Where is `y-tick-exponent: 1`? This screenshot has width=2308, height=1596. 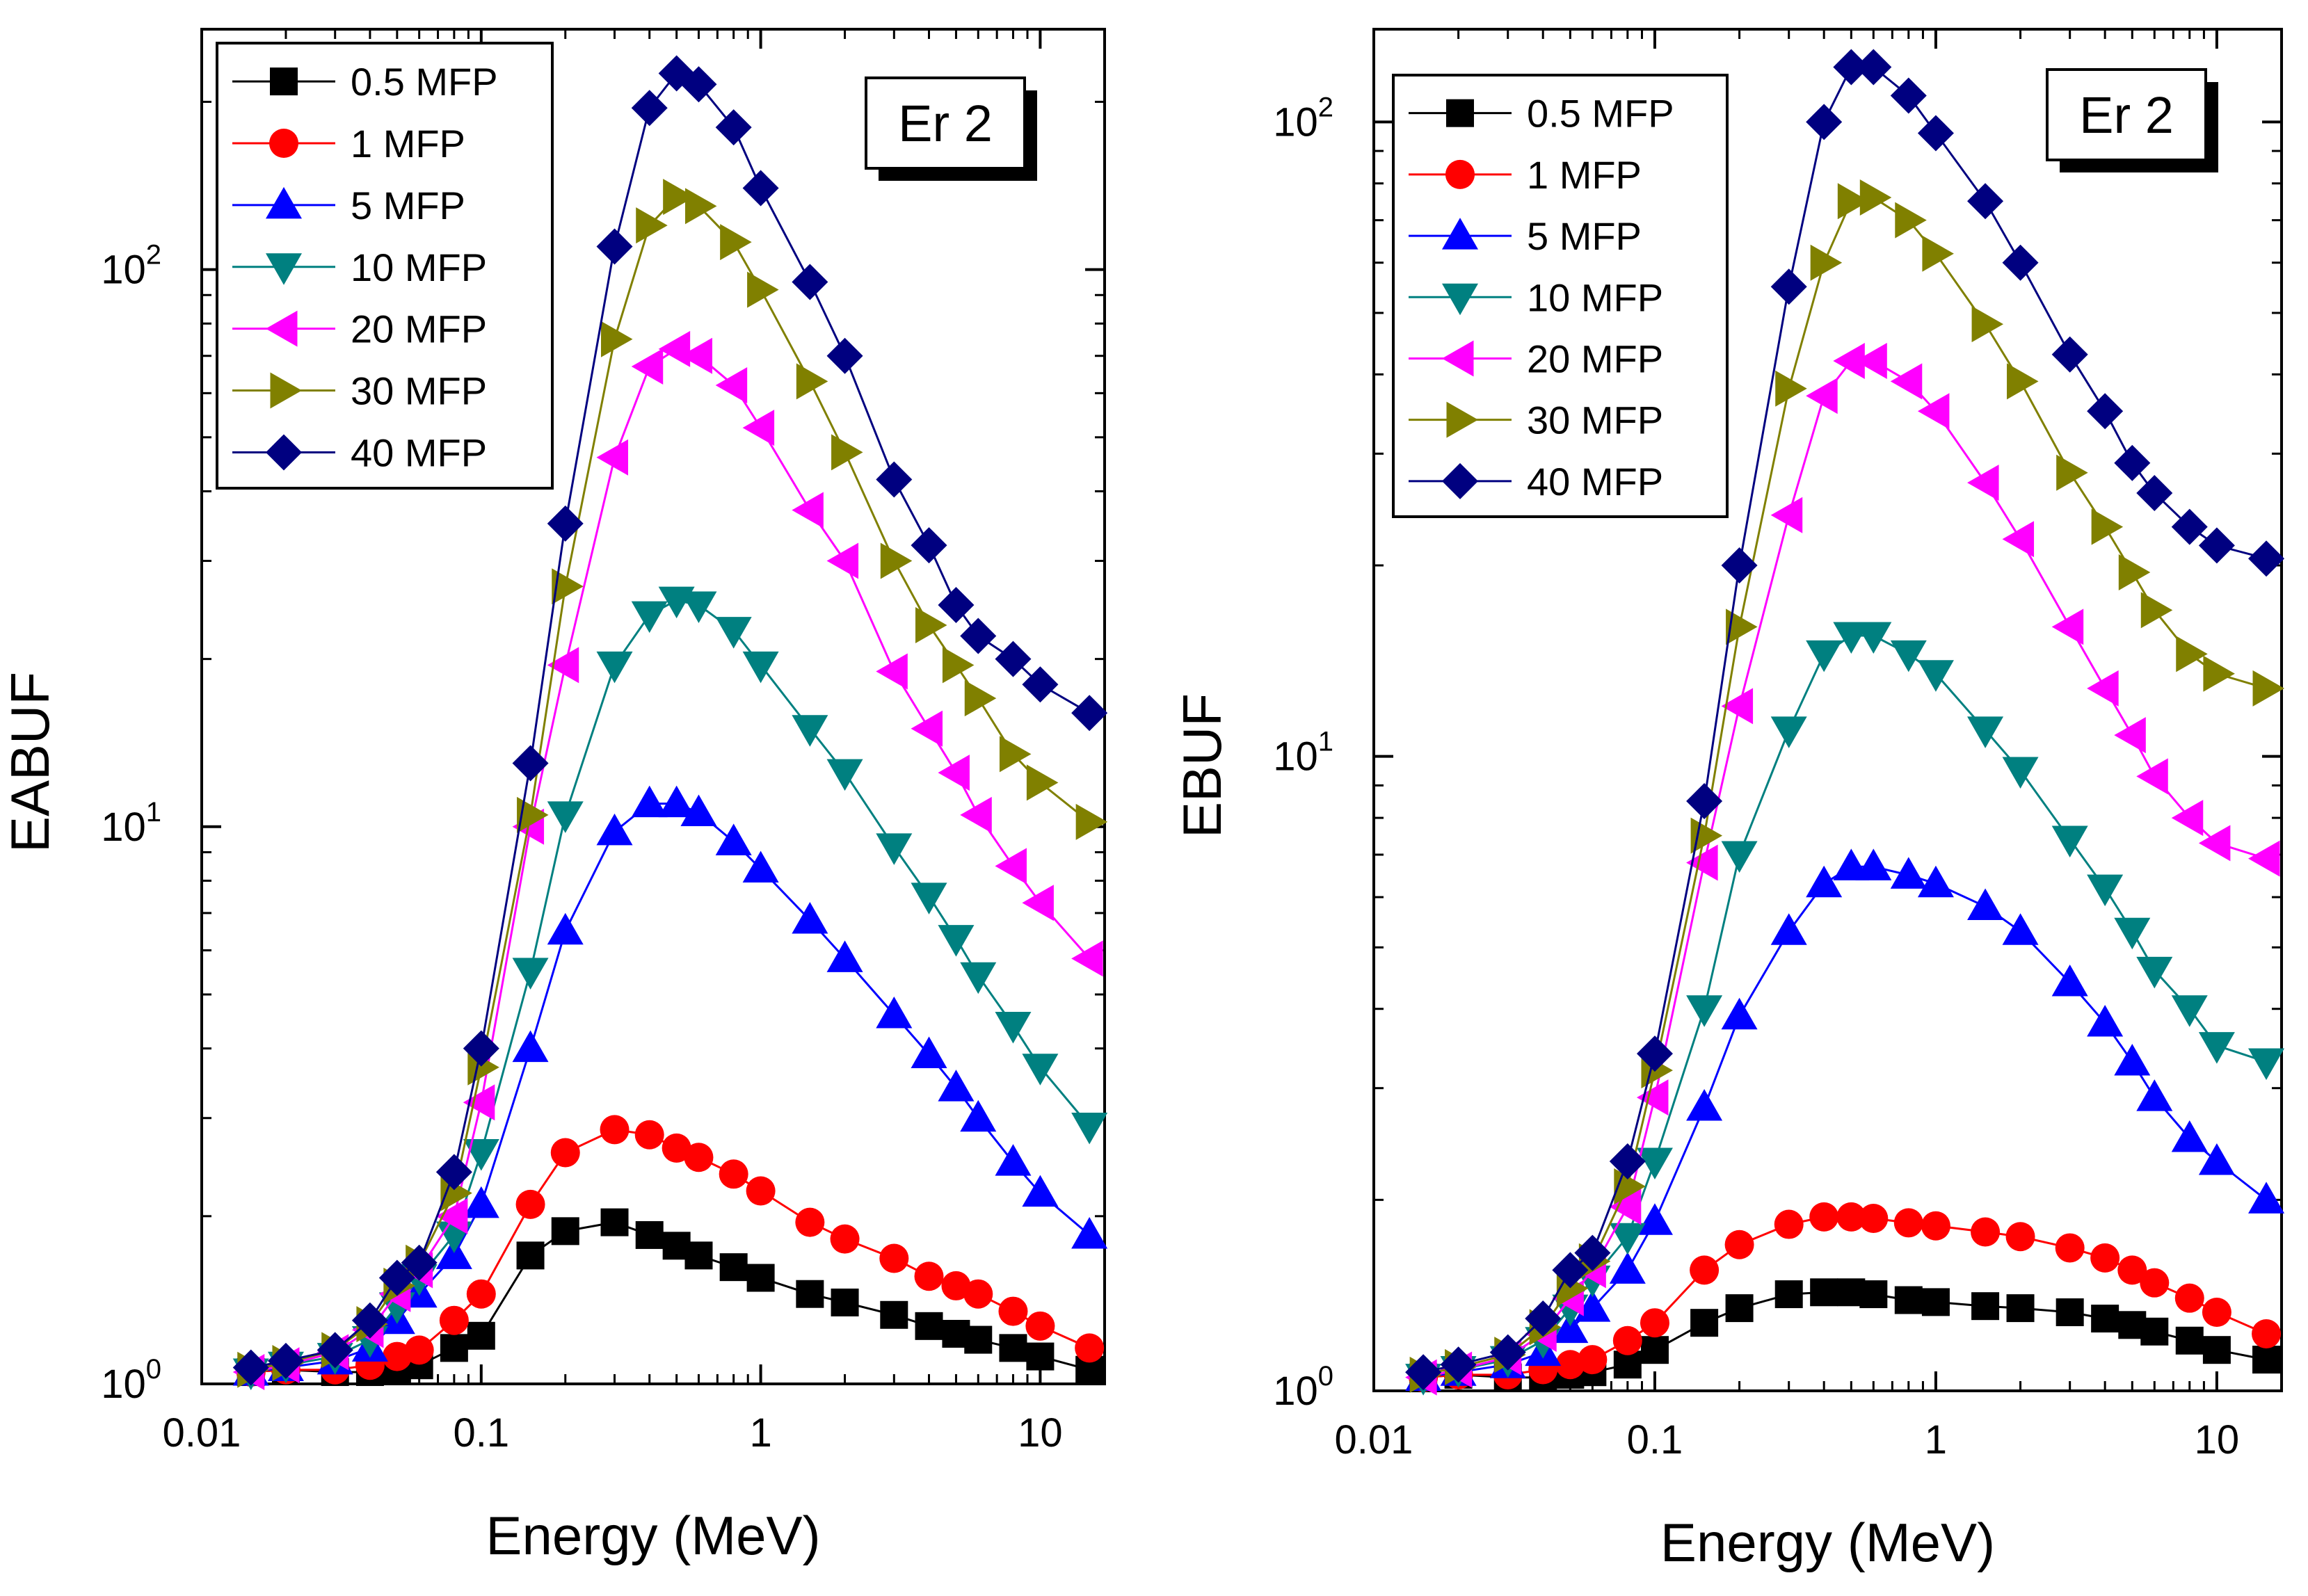 y-tick-exponent: 1 is located at coordinates (1325, 742).